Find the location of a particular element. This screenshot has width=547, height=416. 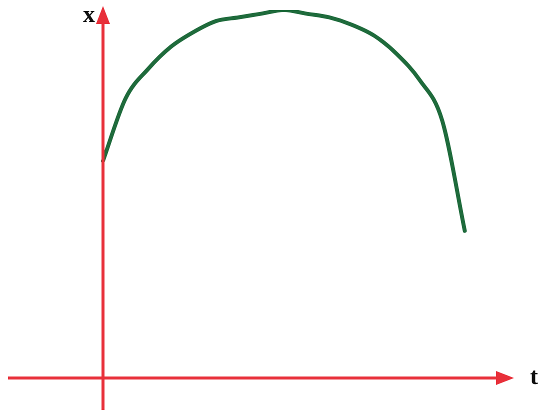

x-axis-title: t is located at coordinates (534, 377).